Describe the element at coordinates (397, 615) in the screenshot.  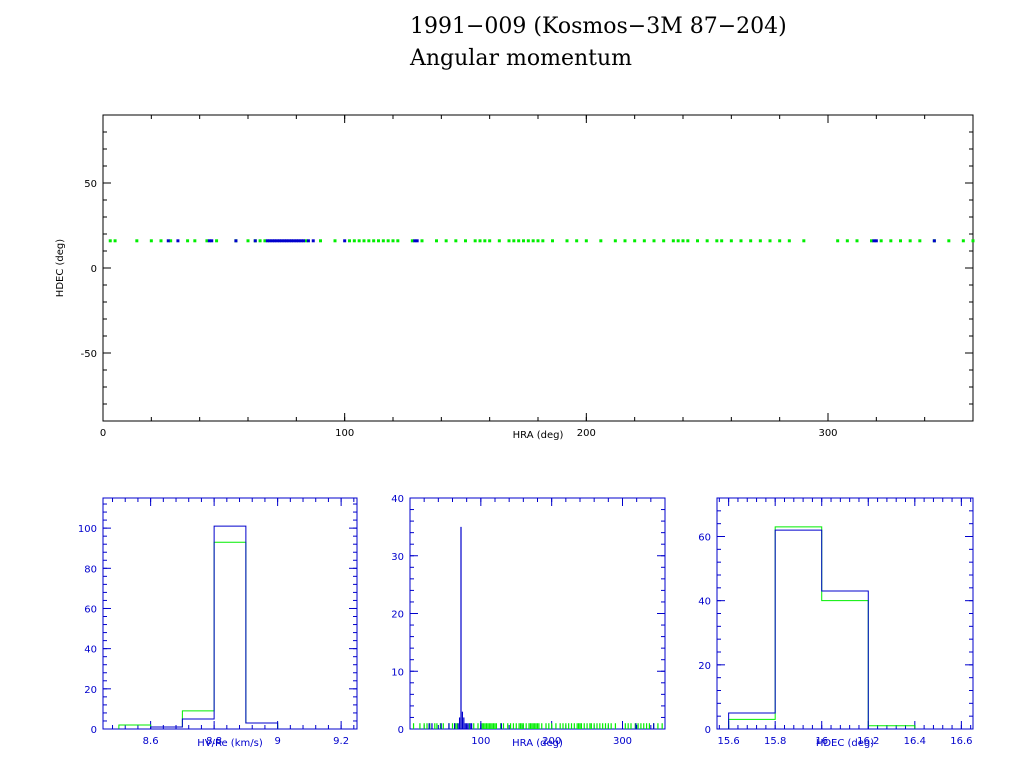
I see `y-tick-label-2: 20` at that location.